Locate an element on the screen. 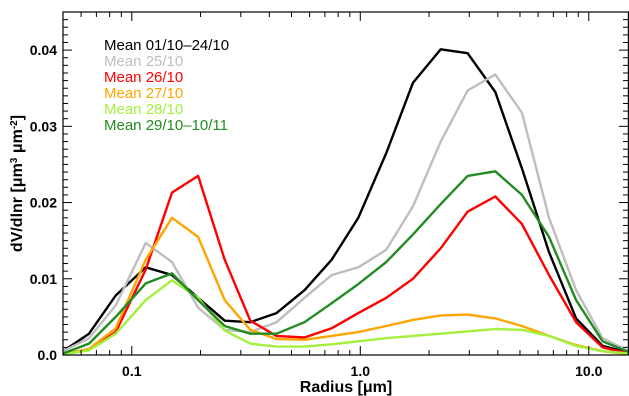 The height and width of the screenshot is (396, 629). legend-entry-4: Mean 27/10 is located at coordinates (143, 93).